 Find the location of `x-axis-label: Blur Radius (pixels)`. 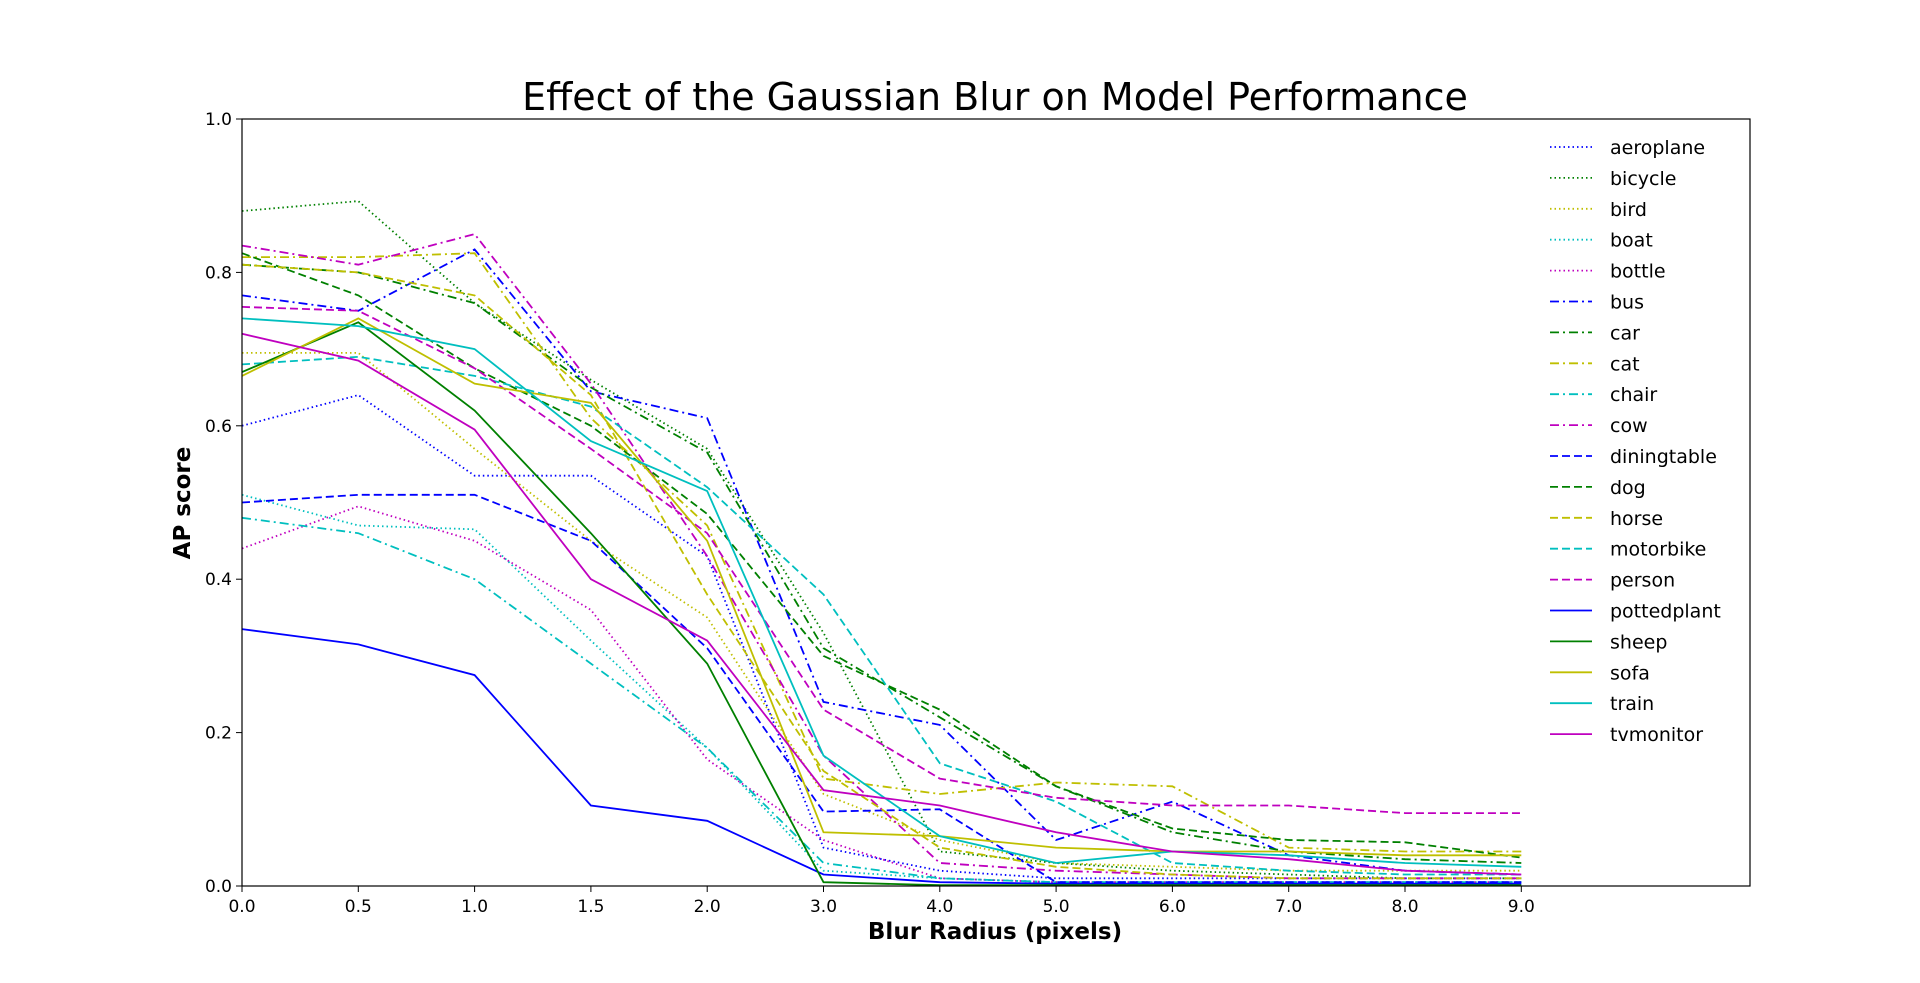

x-axis-label: Blur Radius (pixels) is located at coordinates (995, 932).